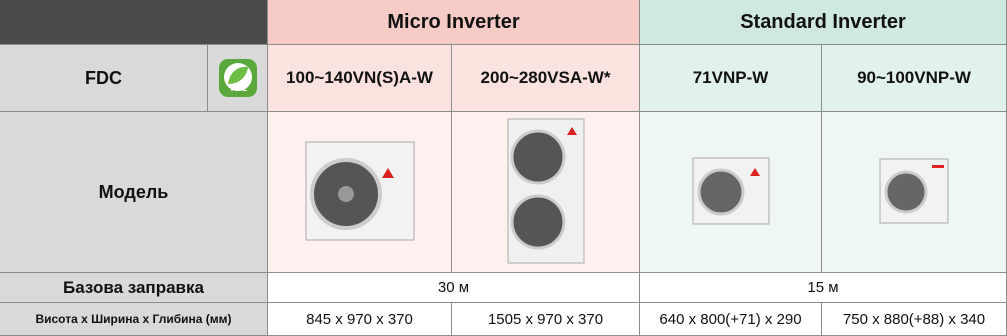  What do you see at coordinates (731, 319) in the screenshot?
I see `dimension-value: 640 x 800(+71) x 290` at bounding box center [731, 319].